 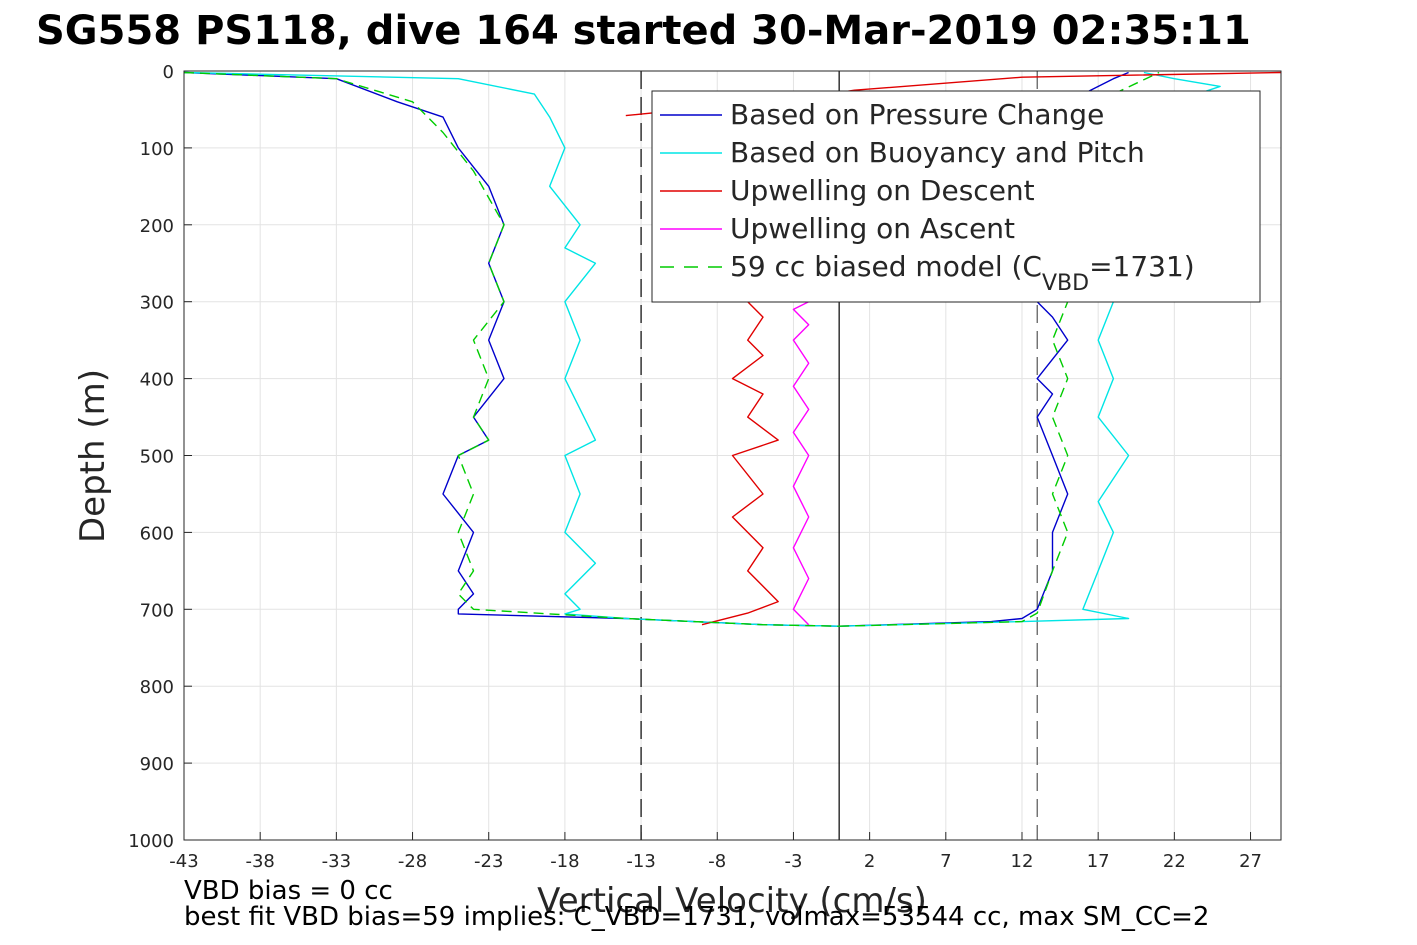 I want to click on x-tick-label: -3, so click(x=793, y=861).